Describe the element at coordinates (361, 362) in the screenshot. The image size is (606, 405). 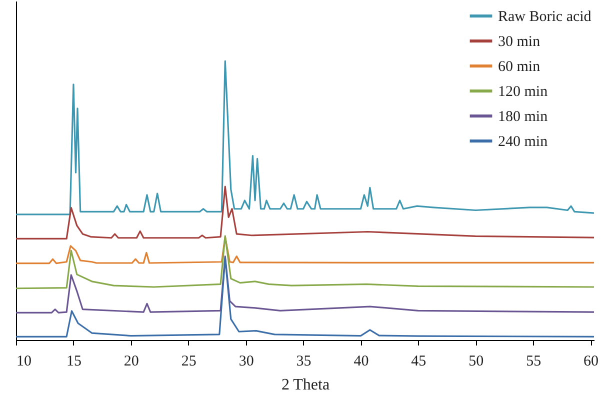
I see `x-tick-label: 40` at that location.